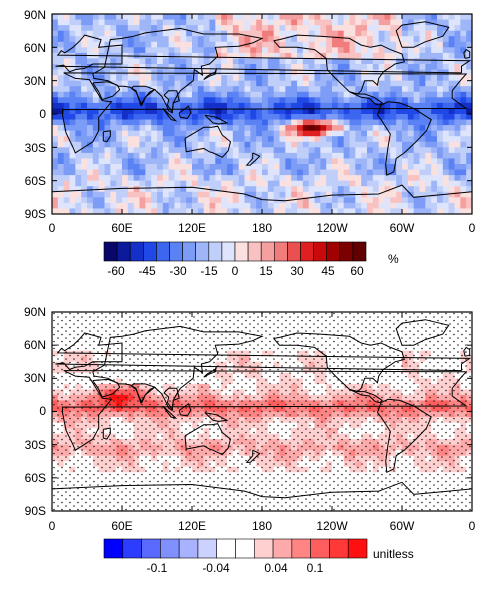  I want to click on colorbar-swatch, so click(149, 251).